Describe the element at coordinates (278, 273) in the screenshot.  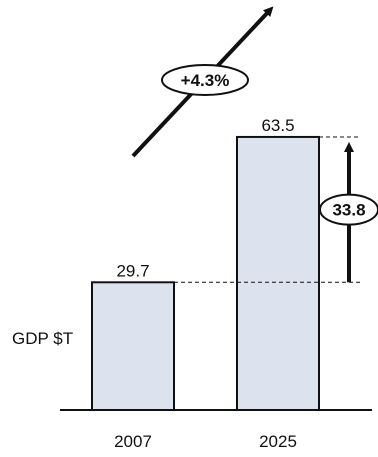
I see `bar-2025` at that location.